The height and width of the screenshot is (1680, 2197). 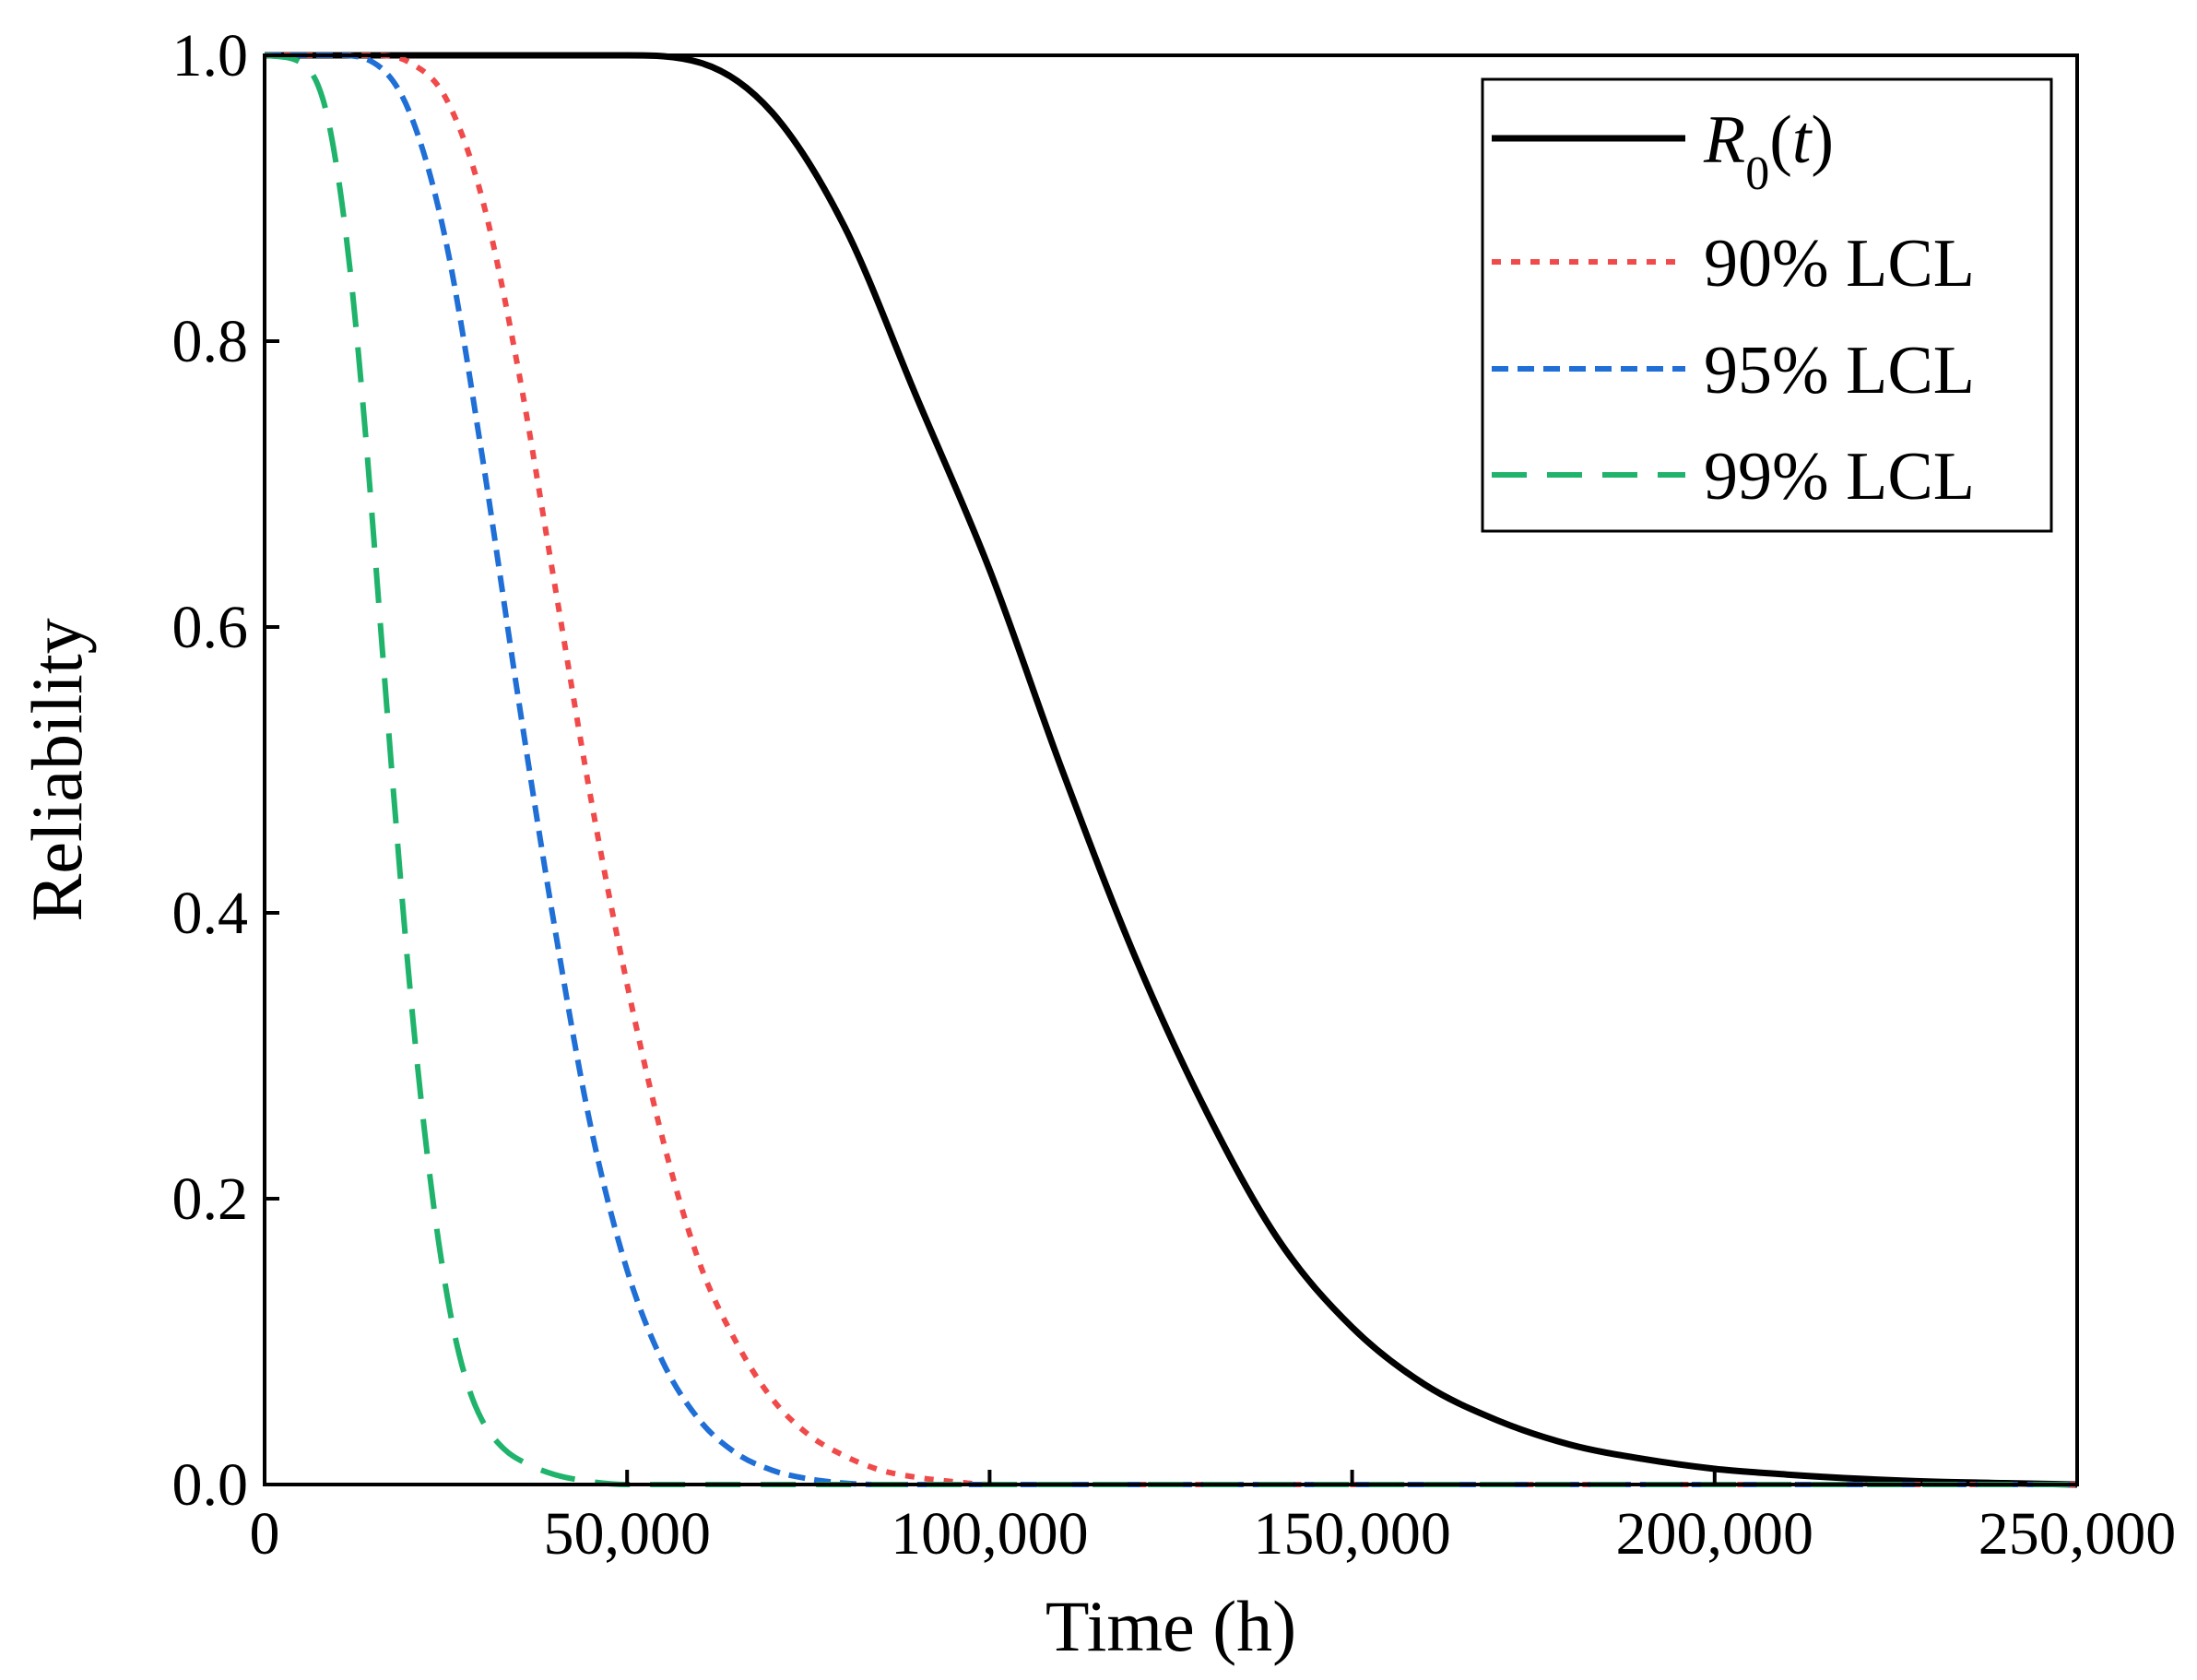 What do you see at coordinates (210, 1199) in the screenshot?
I see `y-tick-label: 0.2` at bounding box center [210, 1199].